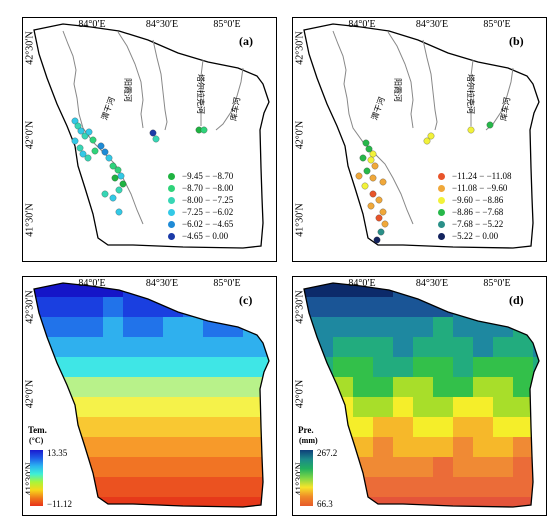  I want to click on legend-item: −7.68 − −5.22, so click(475, 224).